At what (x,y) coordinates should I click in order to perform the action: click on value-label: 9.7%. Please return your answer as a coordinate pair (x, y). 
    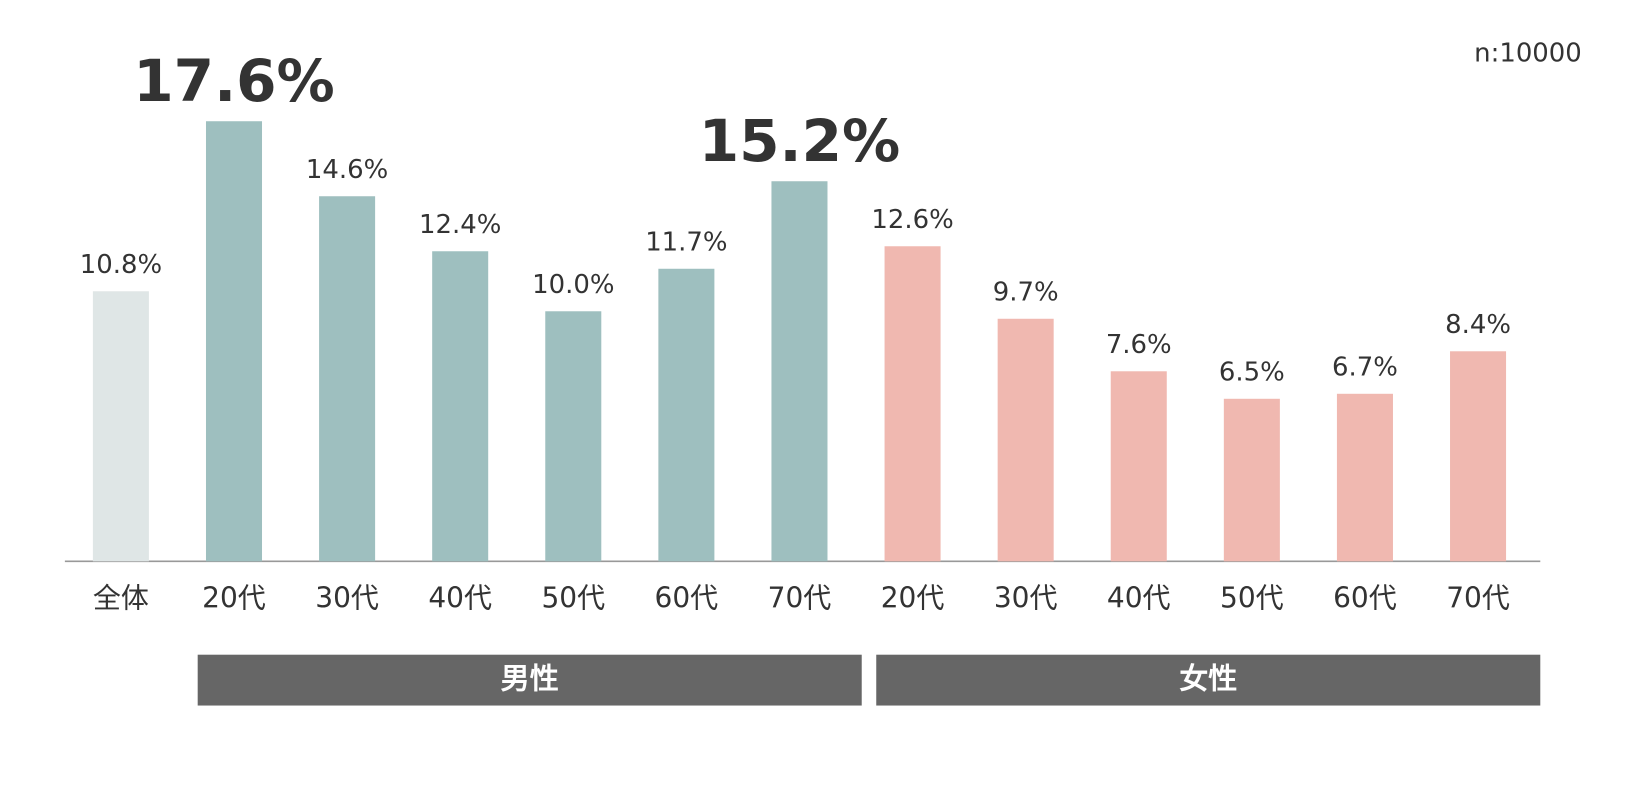
    Looking at the image, I should click on (1026, 292).